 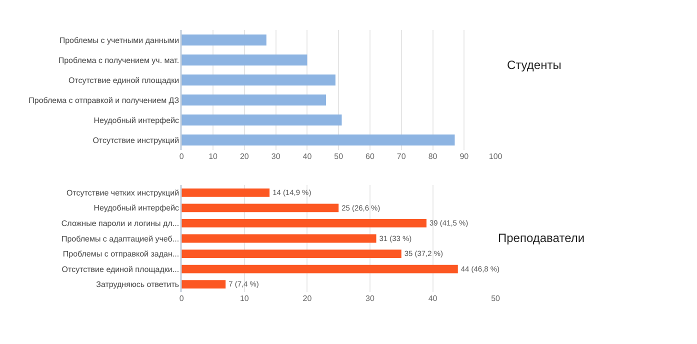 What do you see at coordinates (104, 100) in the screenshot?
I see `y-tick-label: Проблема с отправкой и получением ДЗ` at bounding box center [104, 100].